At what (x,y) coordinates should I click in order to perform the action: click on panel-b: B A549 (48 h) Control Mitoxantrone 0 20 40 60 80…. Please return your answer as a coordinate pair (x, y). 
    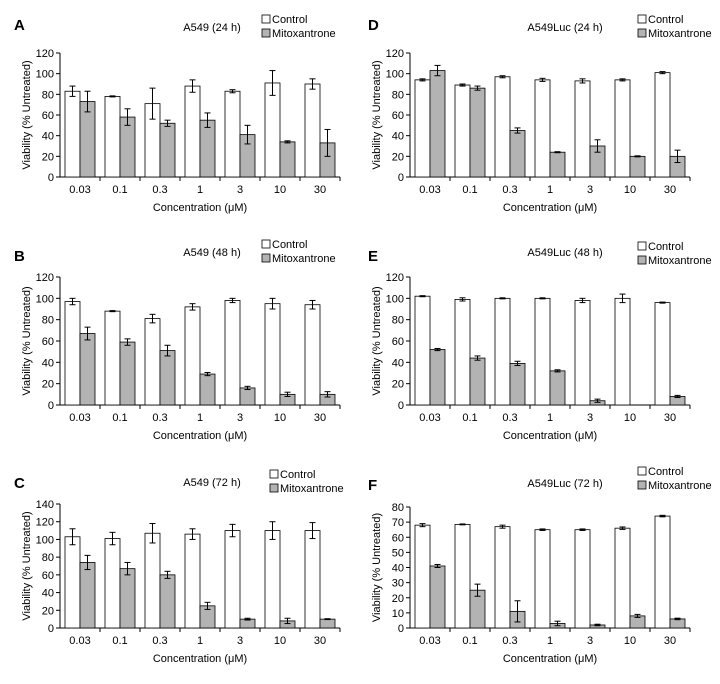
    Looking at the image, I should click on (177, 340).